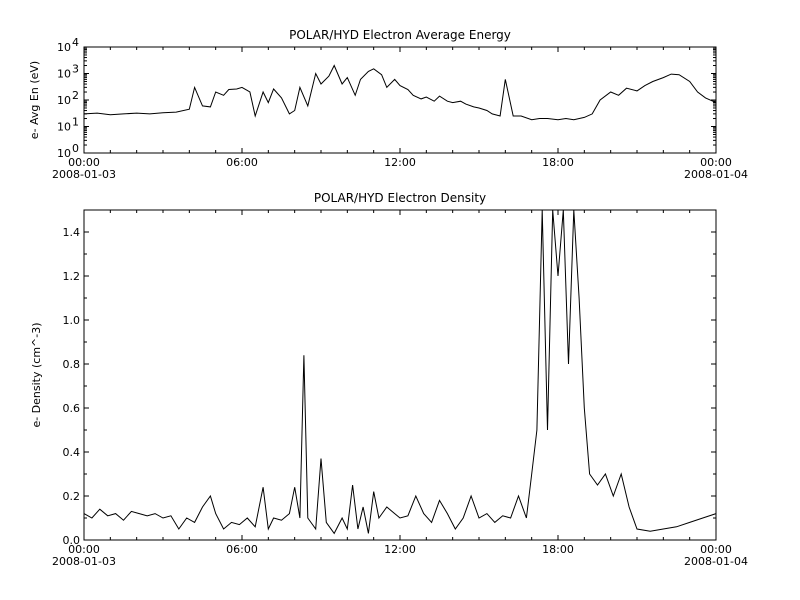 This screenshot has height=600, width=800. What do you see at coordinates (716, 561) in the screenshot?
I see `density-x-tick-date: 2008-01-04` at bounding box center [716, 561].